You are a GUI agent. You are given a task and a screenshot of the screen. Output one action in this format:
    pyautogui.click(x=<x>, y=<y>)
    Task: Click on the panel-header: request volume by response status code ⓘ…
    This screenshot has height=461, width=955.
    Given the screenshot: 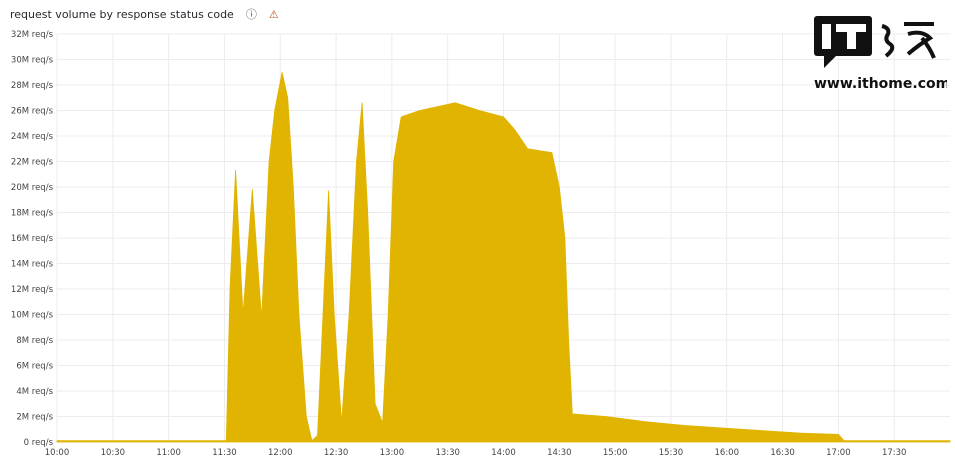 What is the action you would take?
    pyautogui.click(x=144, y=14)
    